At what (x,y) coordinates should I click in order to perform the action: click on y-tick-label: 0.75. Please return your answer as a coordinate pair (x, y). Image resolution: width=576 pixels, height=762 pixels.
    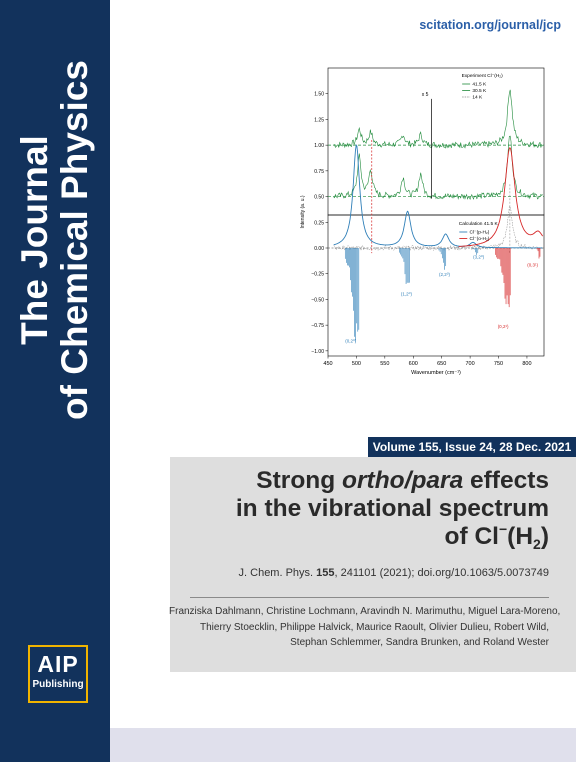
    Looking at the image, I should click on (319, 172).